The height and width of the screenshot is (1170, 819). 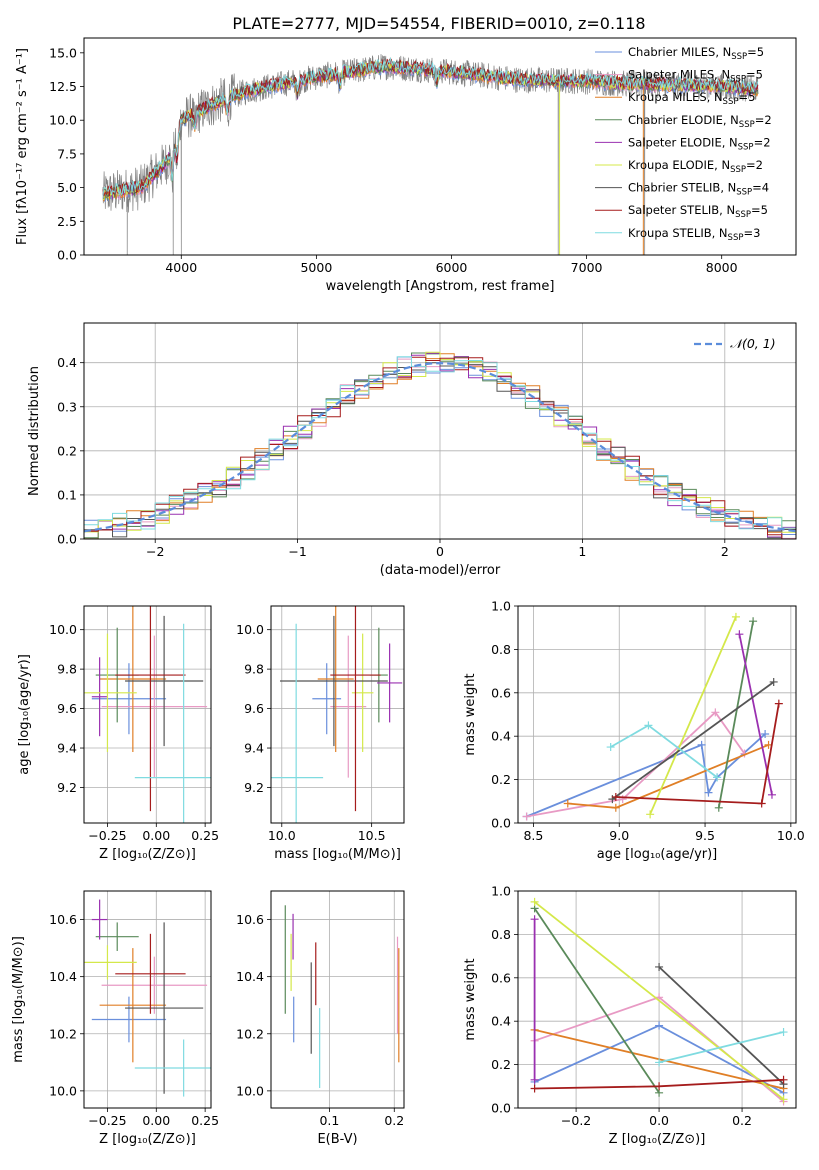 I want to click on x-tick-label: 5000, so click(x=316, y=267).